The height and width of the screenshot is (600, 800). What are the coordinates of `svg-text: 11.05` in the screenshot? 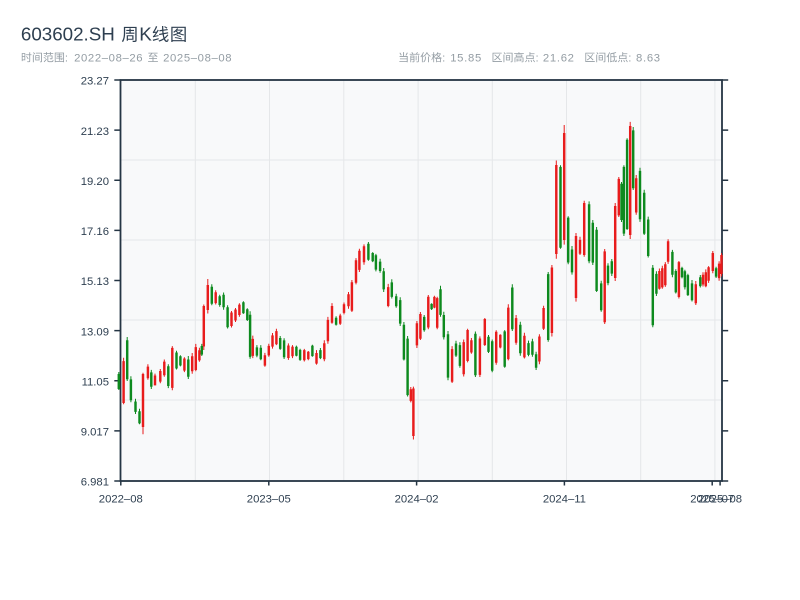 It's located at (95, 382).